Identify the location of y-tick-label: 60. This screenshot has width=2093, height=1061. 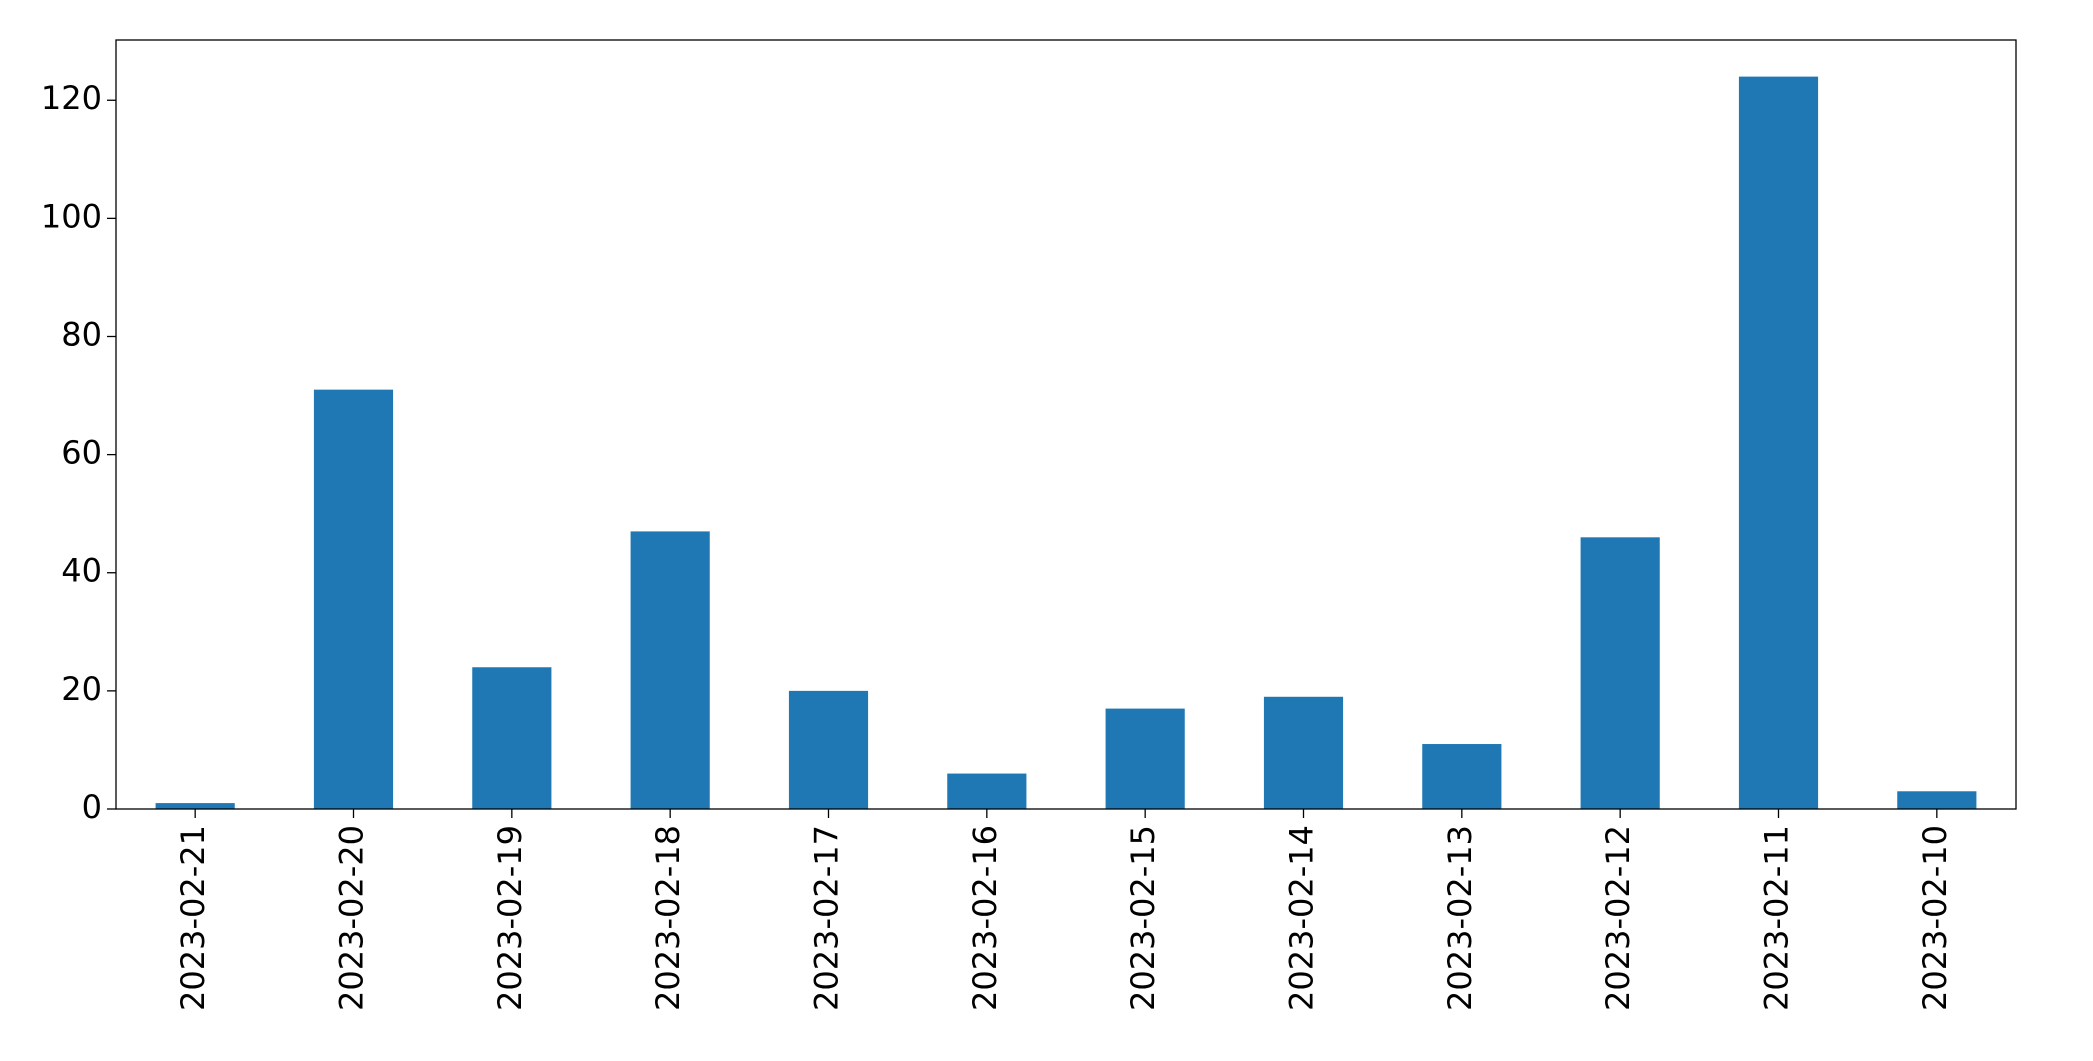
(81, 453).